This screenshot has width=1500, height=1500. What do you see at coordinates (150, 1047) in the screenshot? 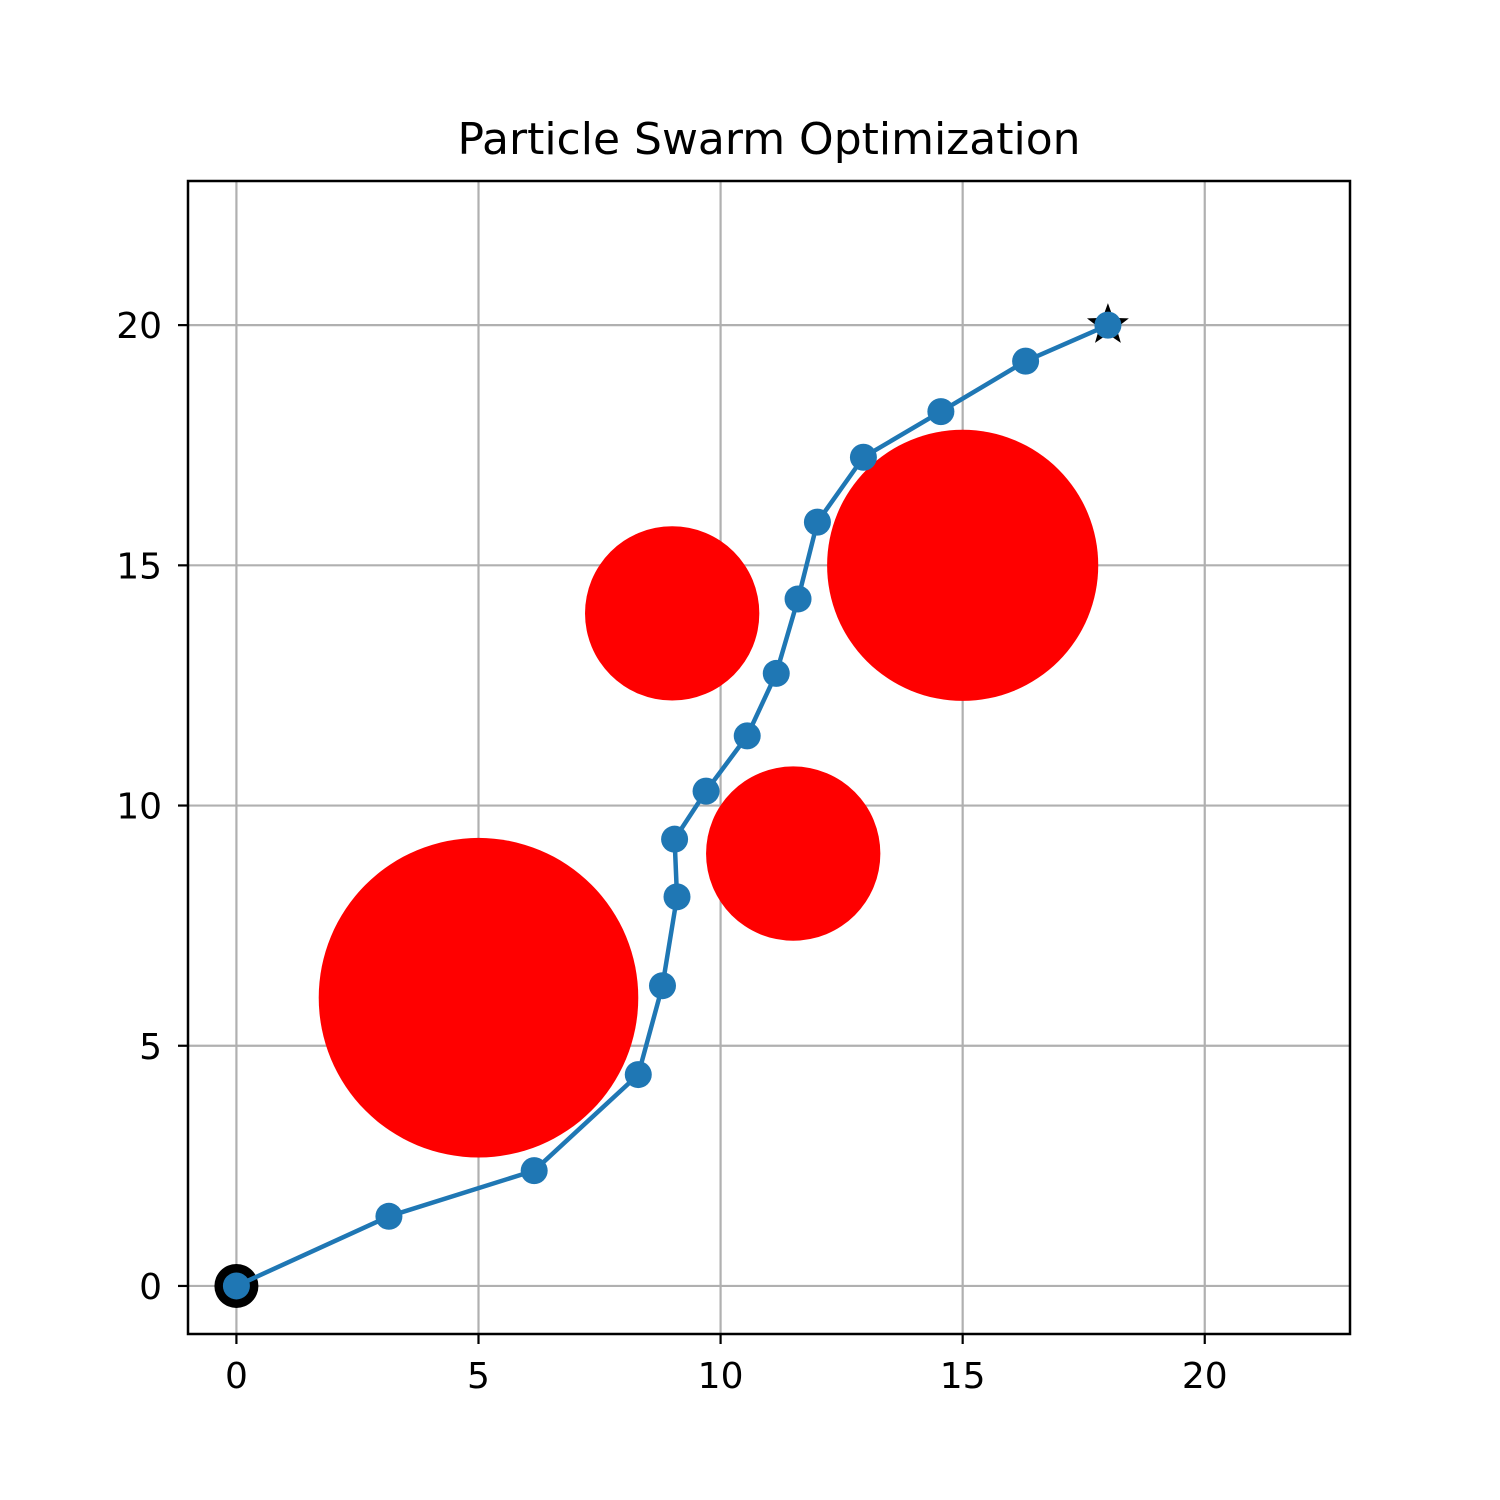
I see `y-tick-label: 5` at bounding box center [150, 1047].